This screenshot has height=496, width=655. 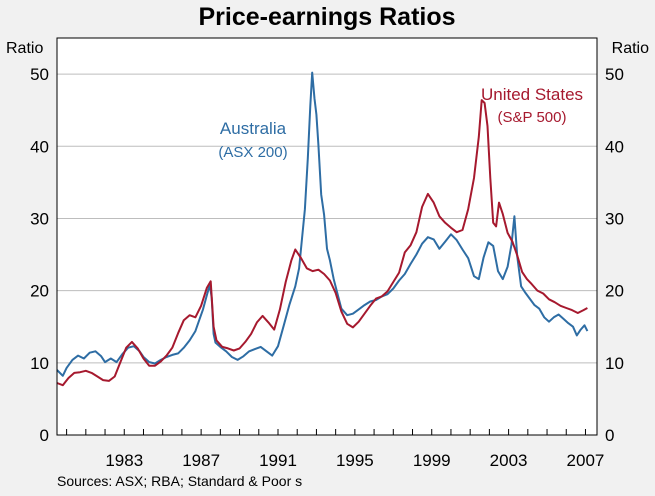 I want to click on x-tick-label: 2003, so click(x=509, y=460).